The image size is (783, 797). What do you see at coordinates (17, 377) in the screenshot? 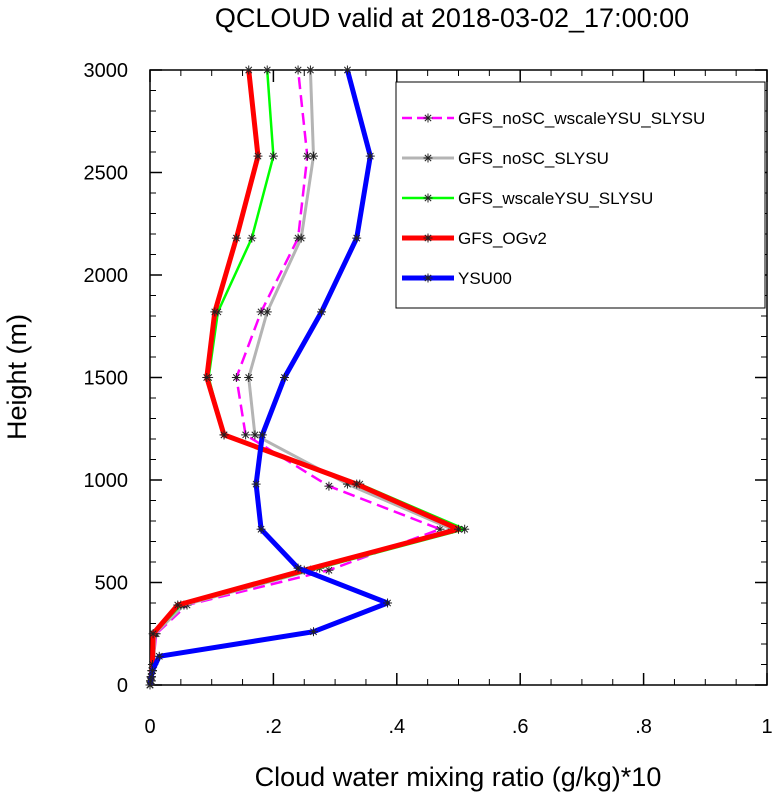
I see `y-axis-label: Height (m)` at bounding box center [17, 377].